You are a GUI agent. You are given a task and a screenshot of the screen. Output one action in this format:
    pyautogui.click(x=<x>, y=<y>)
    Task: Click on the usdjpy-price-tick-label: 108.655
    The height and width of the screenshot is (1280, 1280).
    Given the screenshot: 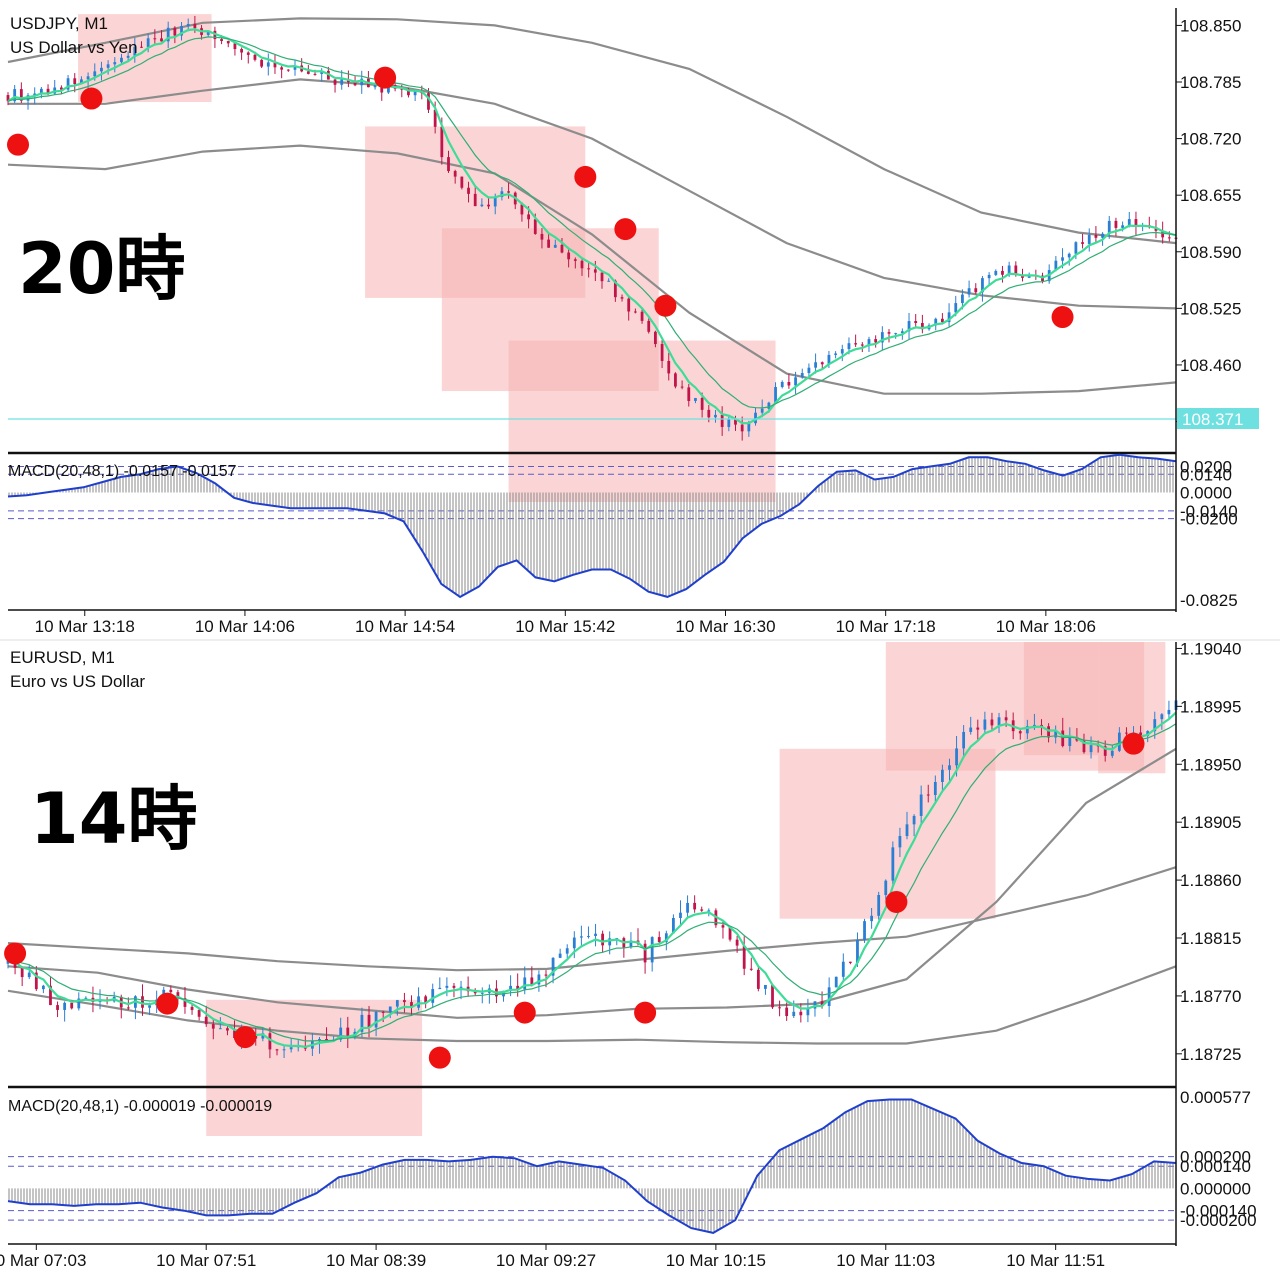 What is the action you would take?
    pyautogui.click(x=1210, y=195)
    